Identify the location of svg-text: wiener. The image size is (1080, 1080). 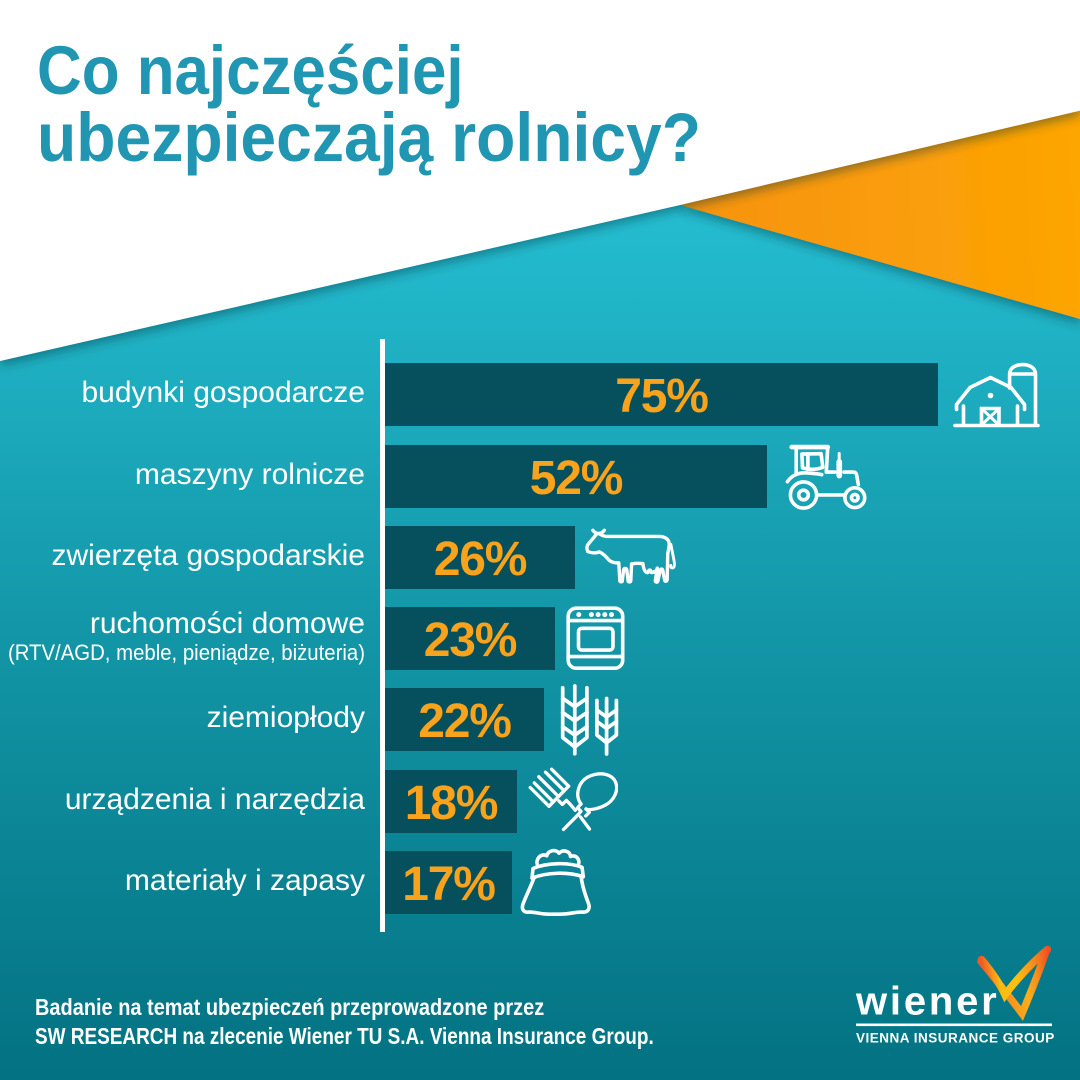
(927, 1002).